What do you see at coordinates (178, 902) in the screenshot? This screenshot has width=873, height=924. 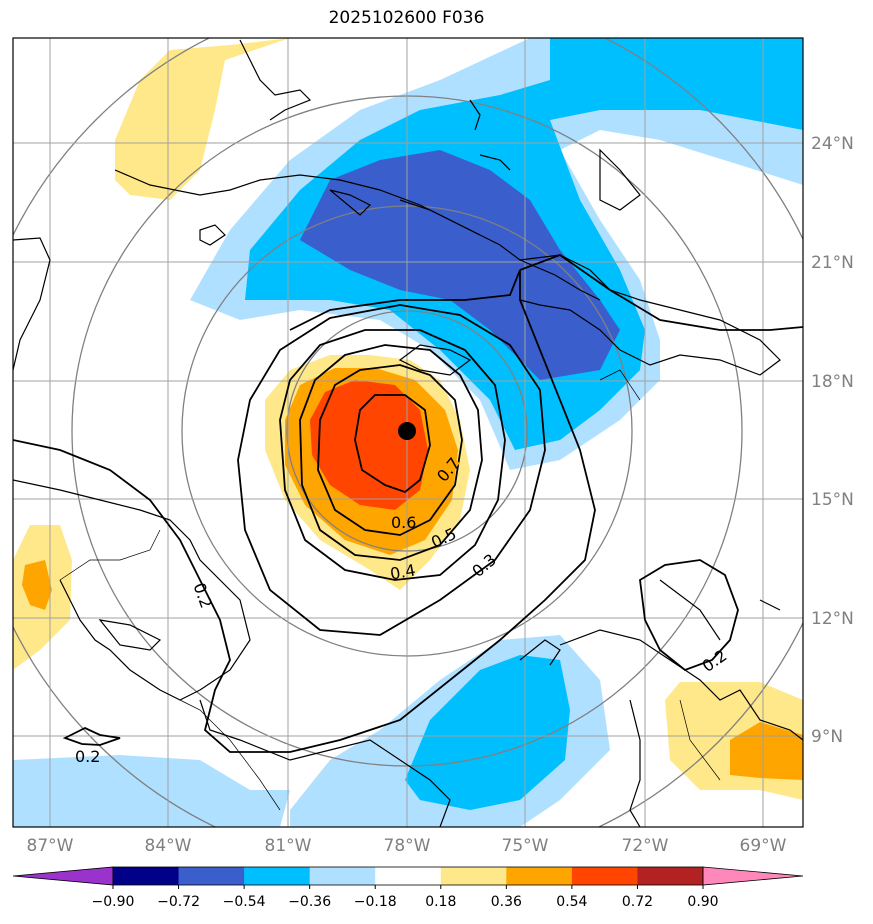 I see `colorbar-tick-label: −0.72` at bounding box center [178, 902].